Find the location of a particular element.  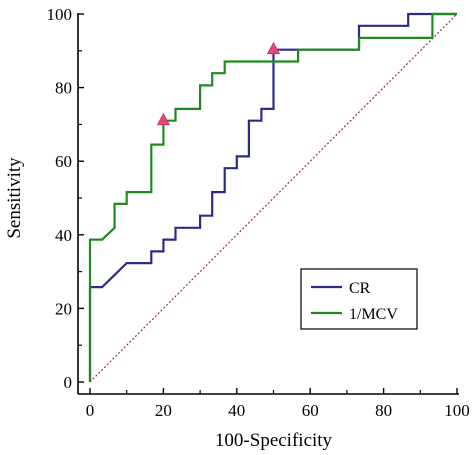

x-axis-label: 100-Specificity is located at coordinates (274, 440).